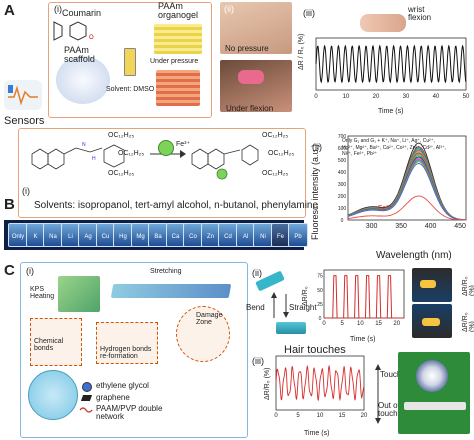 This screenshot has height=440, width=474. I want to click on damage-zone-circle, so click(203, 334).